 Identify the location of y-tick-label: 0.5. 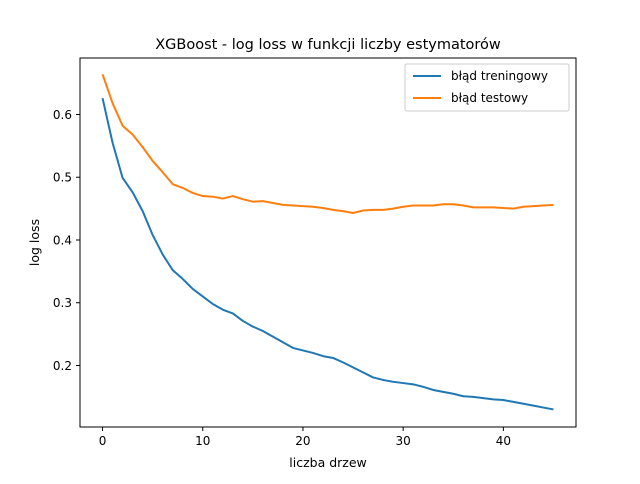
(62, 178).